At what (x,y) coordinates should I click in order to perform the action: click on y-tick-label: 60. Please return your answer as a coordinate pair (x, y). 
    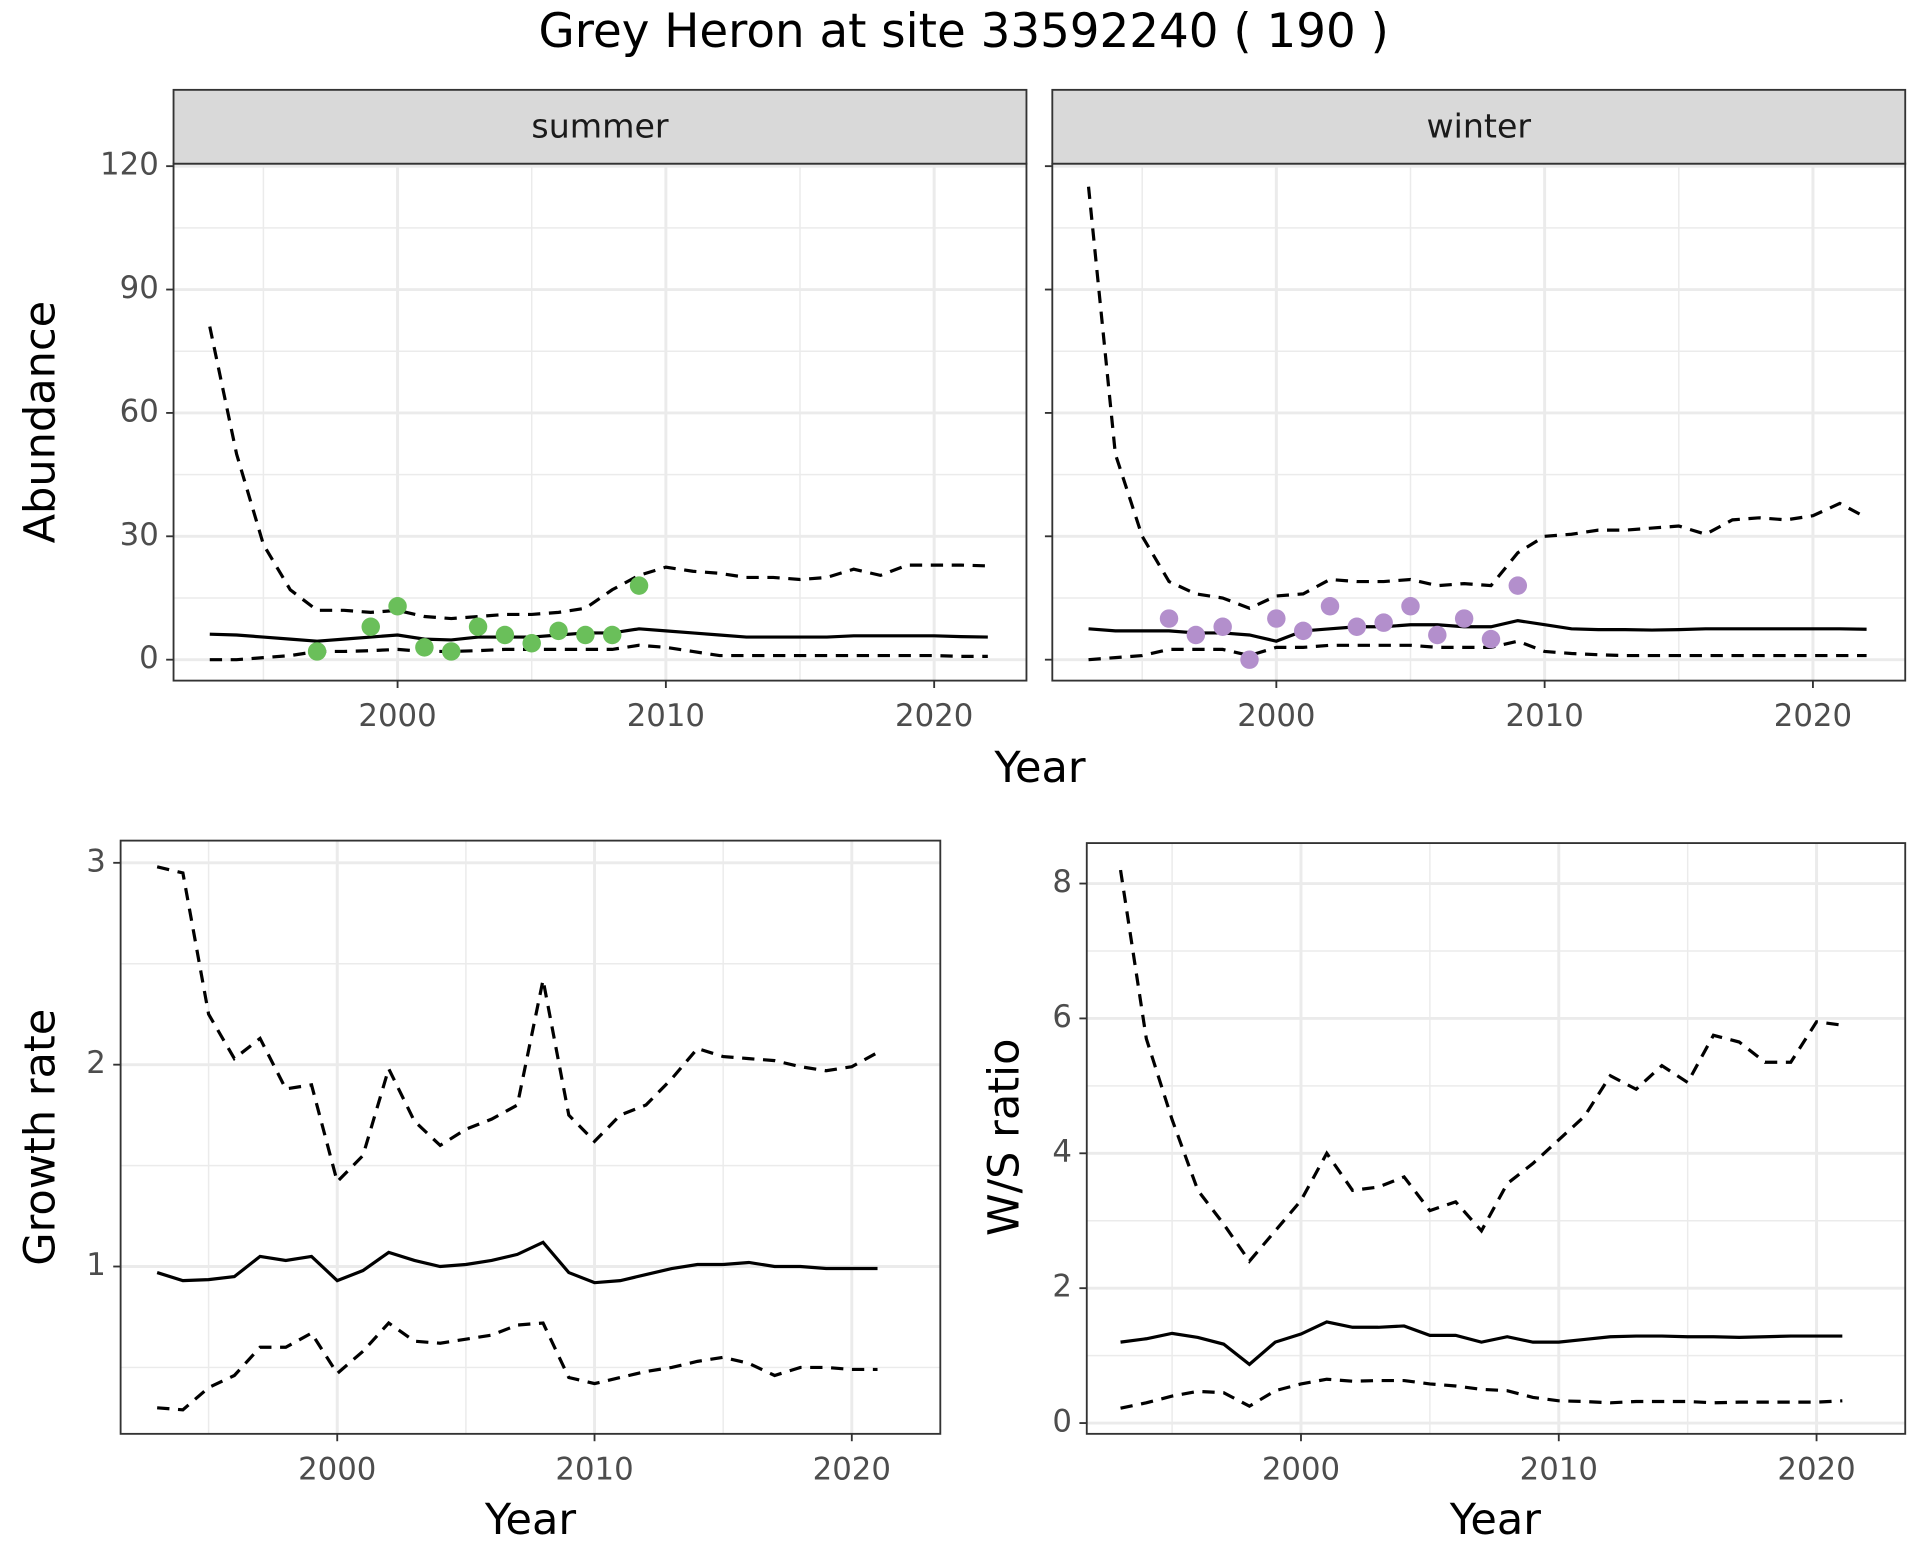
    Looking at the image, I should click on (139, 411).